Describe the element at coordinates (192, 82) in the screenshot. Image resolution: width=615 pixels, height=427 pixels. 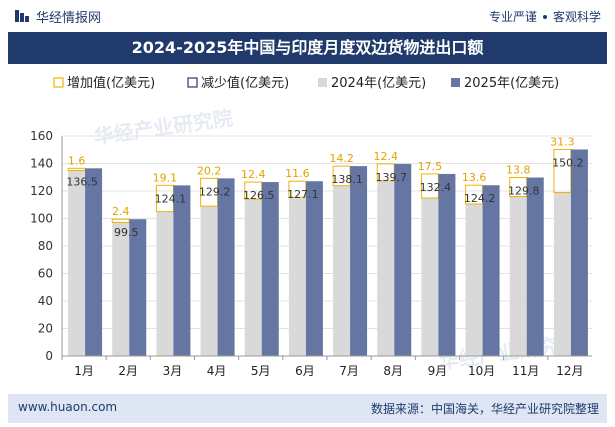
I see `legend-swatch-decrease` at that location.